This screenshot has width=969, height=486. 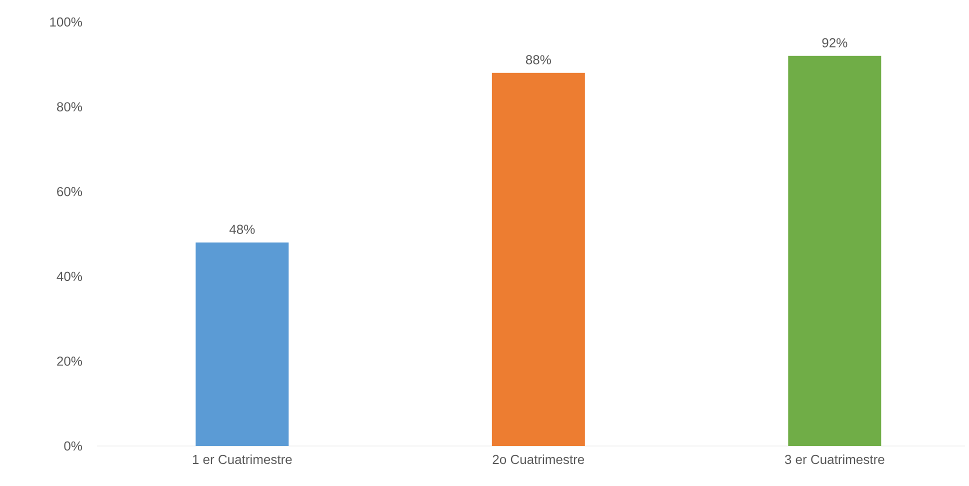 I want to click on data-label: 92%, so click(x=835, y=43).